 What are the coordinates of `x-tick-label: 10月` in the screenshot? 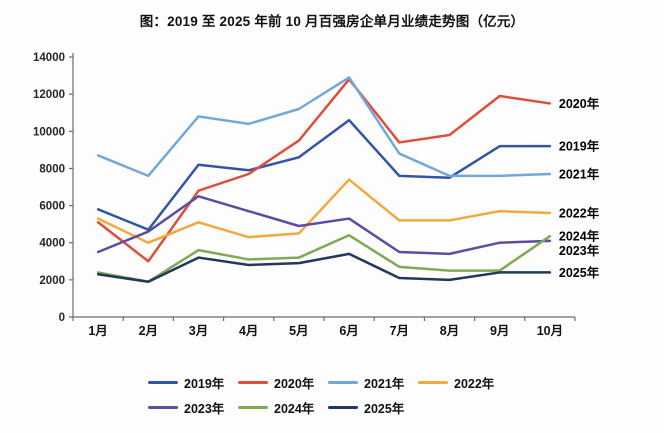 It's located at (550, 331).